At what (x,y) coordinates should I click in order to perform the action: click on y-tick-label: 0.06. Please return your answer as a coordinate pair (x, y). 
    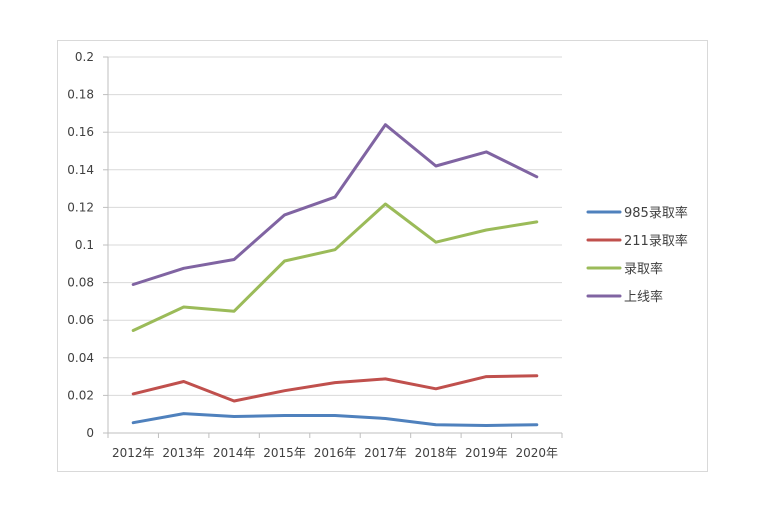
    Looking at the image, I should click on (80, 320).